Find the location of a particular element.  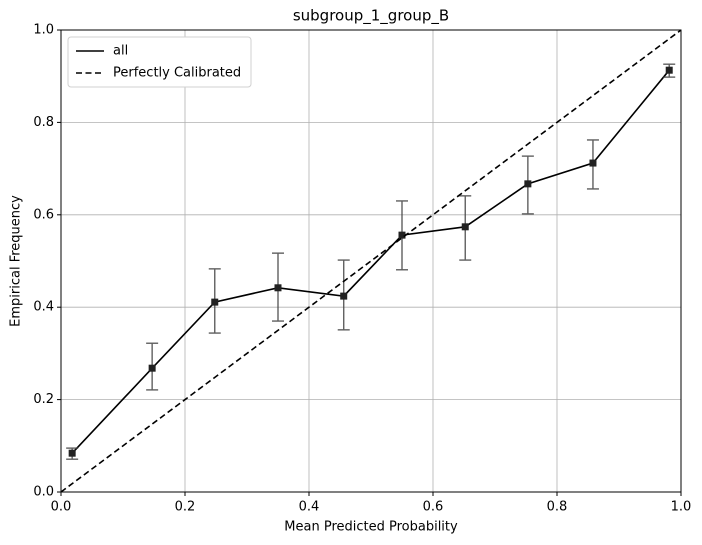

chart-title: subgroup_1_group_B is located at coordinates (371, 16).